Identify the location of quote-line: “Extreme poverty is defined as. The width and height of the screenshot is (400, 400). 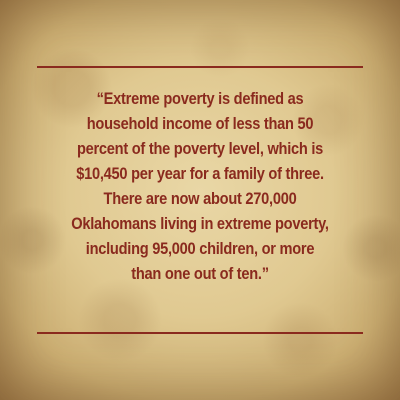
(200, 98).